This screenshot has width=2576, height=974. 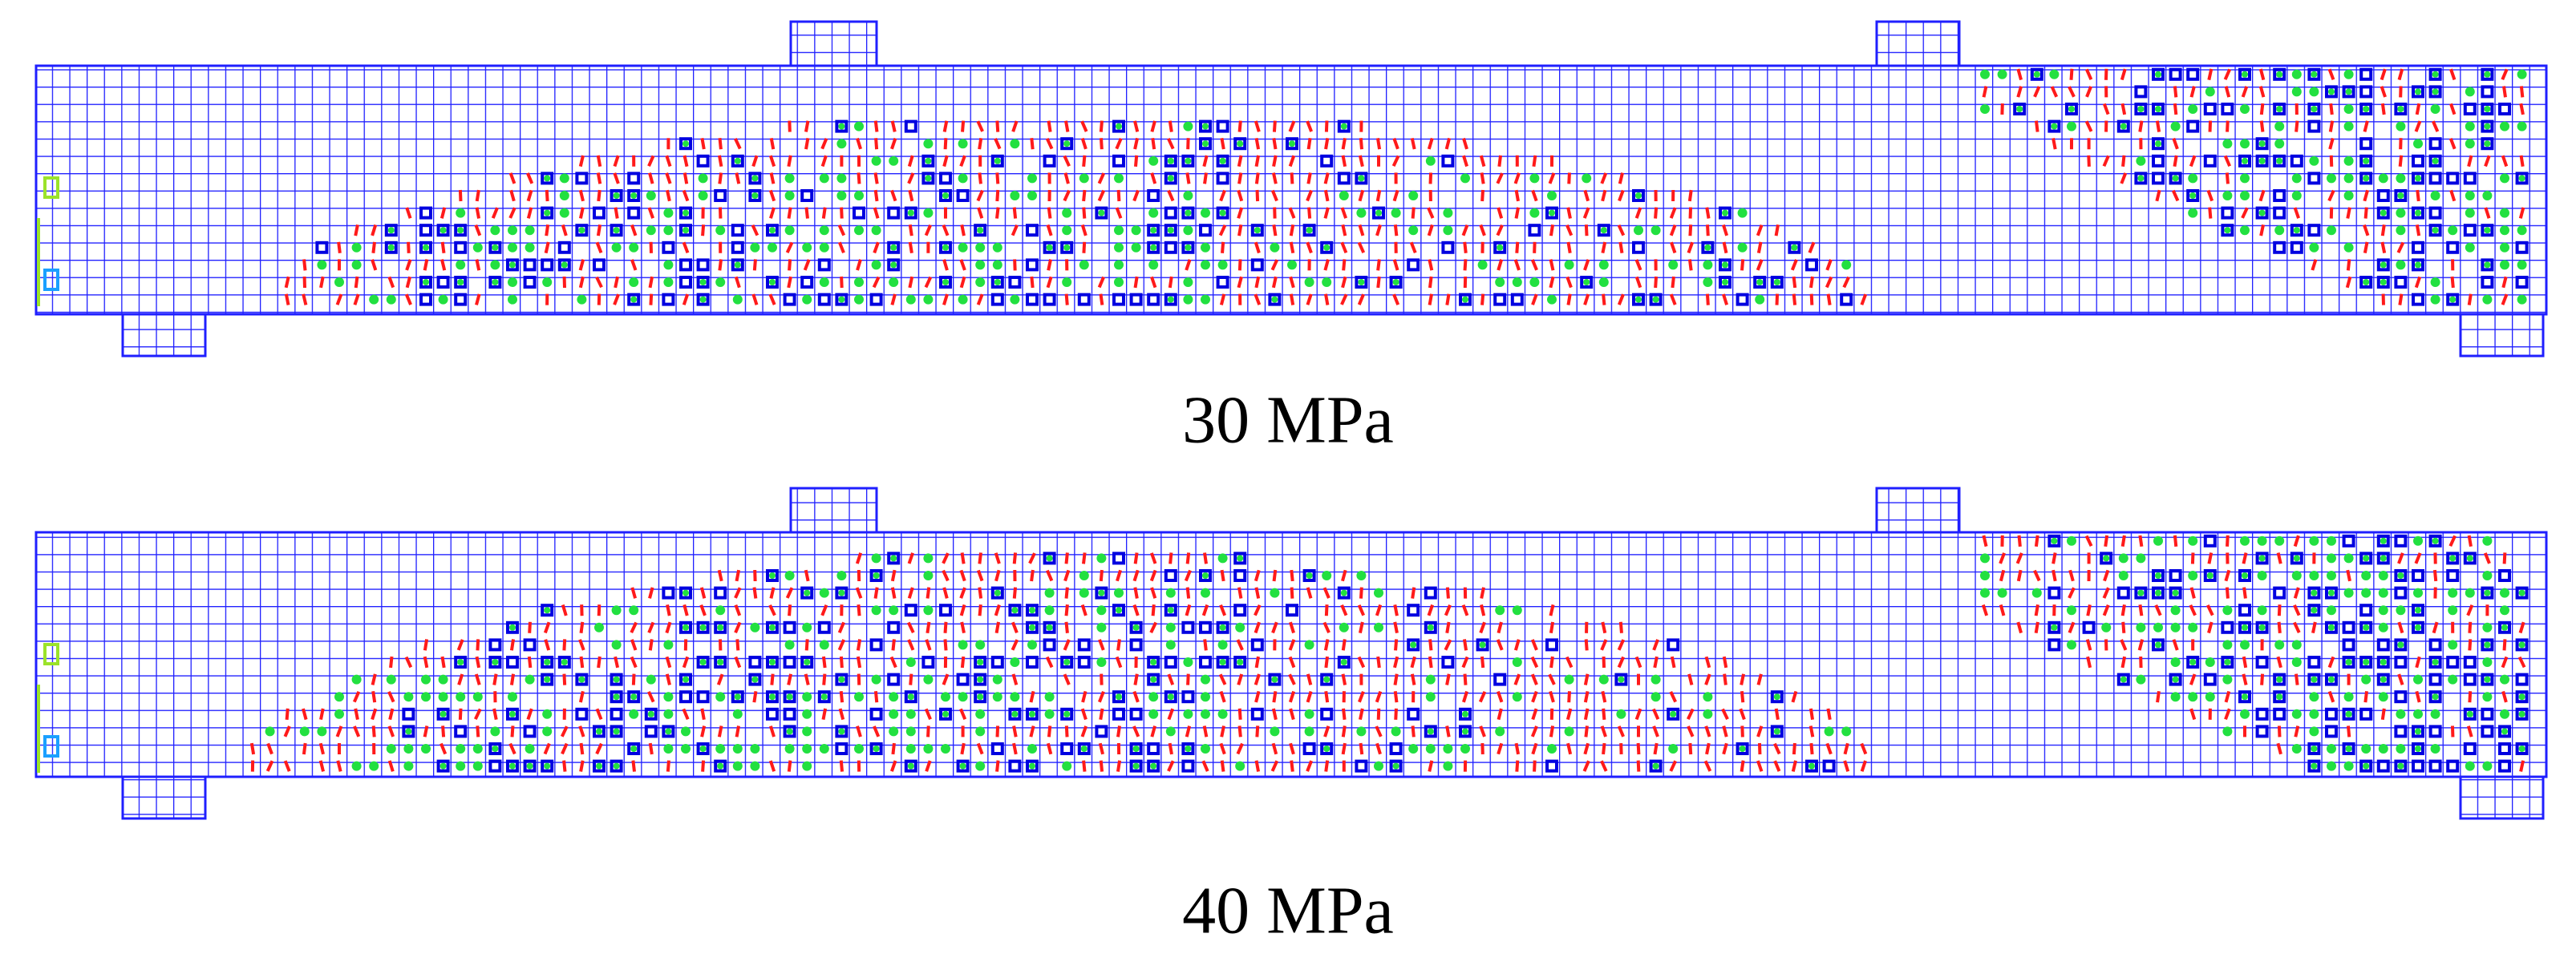 I want to click on mesh, so click(x=164, y=335).